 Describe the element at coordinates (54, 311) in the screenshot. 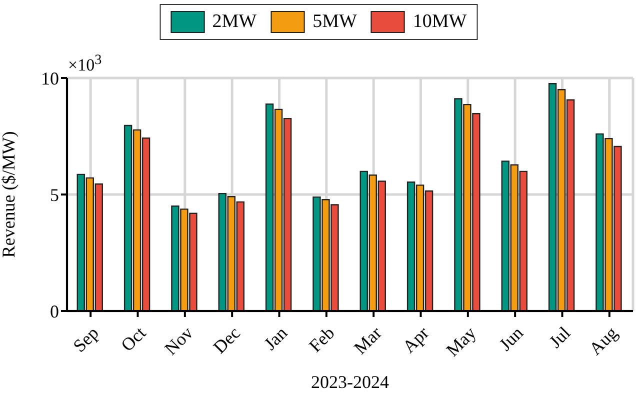

I see `y-tick-label: 0` at that location.